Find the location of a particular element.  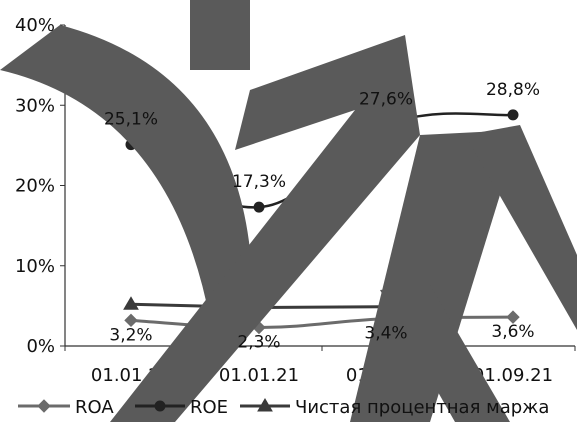

y-tick-label: 30% is located at coordinates (35, 105).